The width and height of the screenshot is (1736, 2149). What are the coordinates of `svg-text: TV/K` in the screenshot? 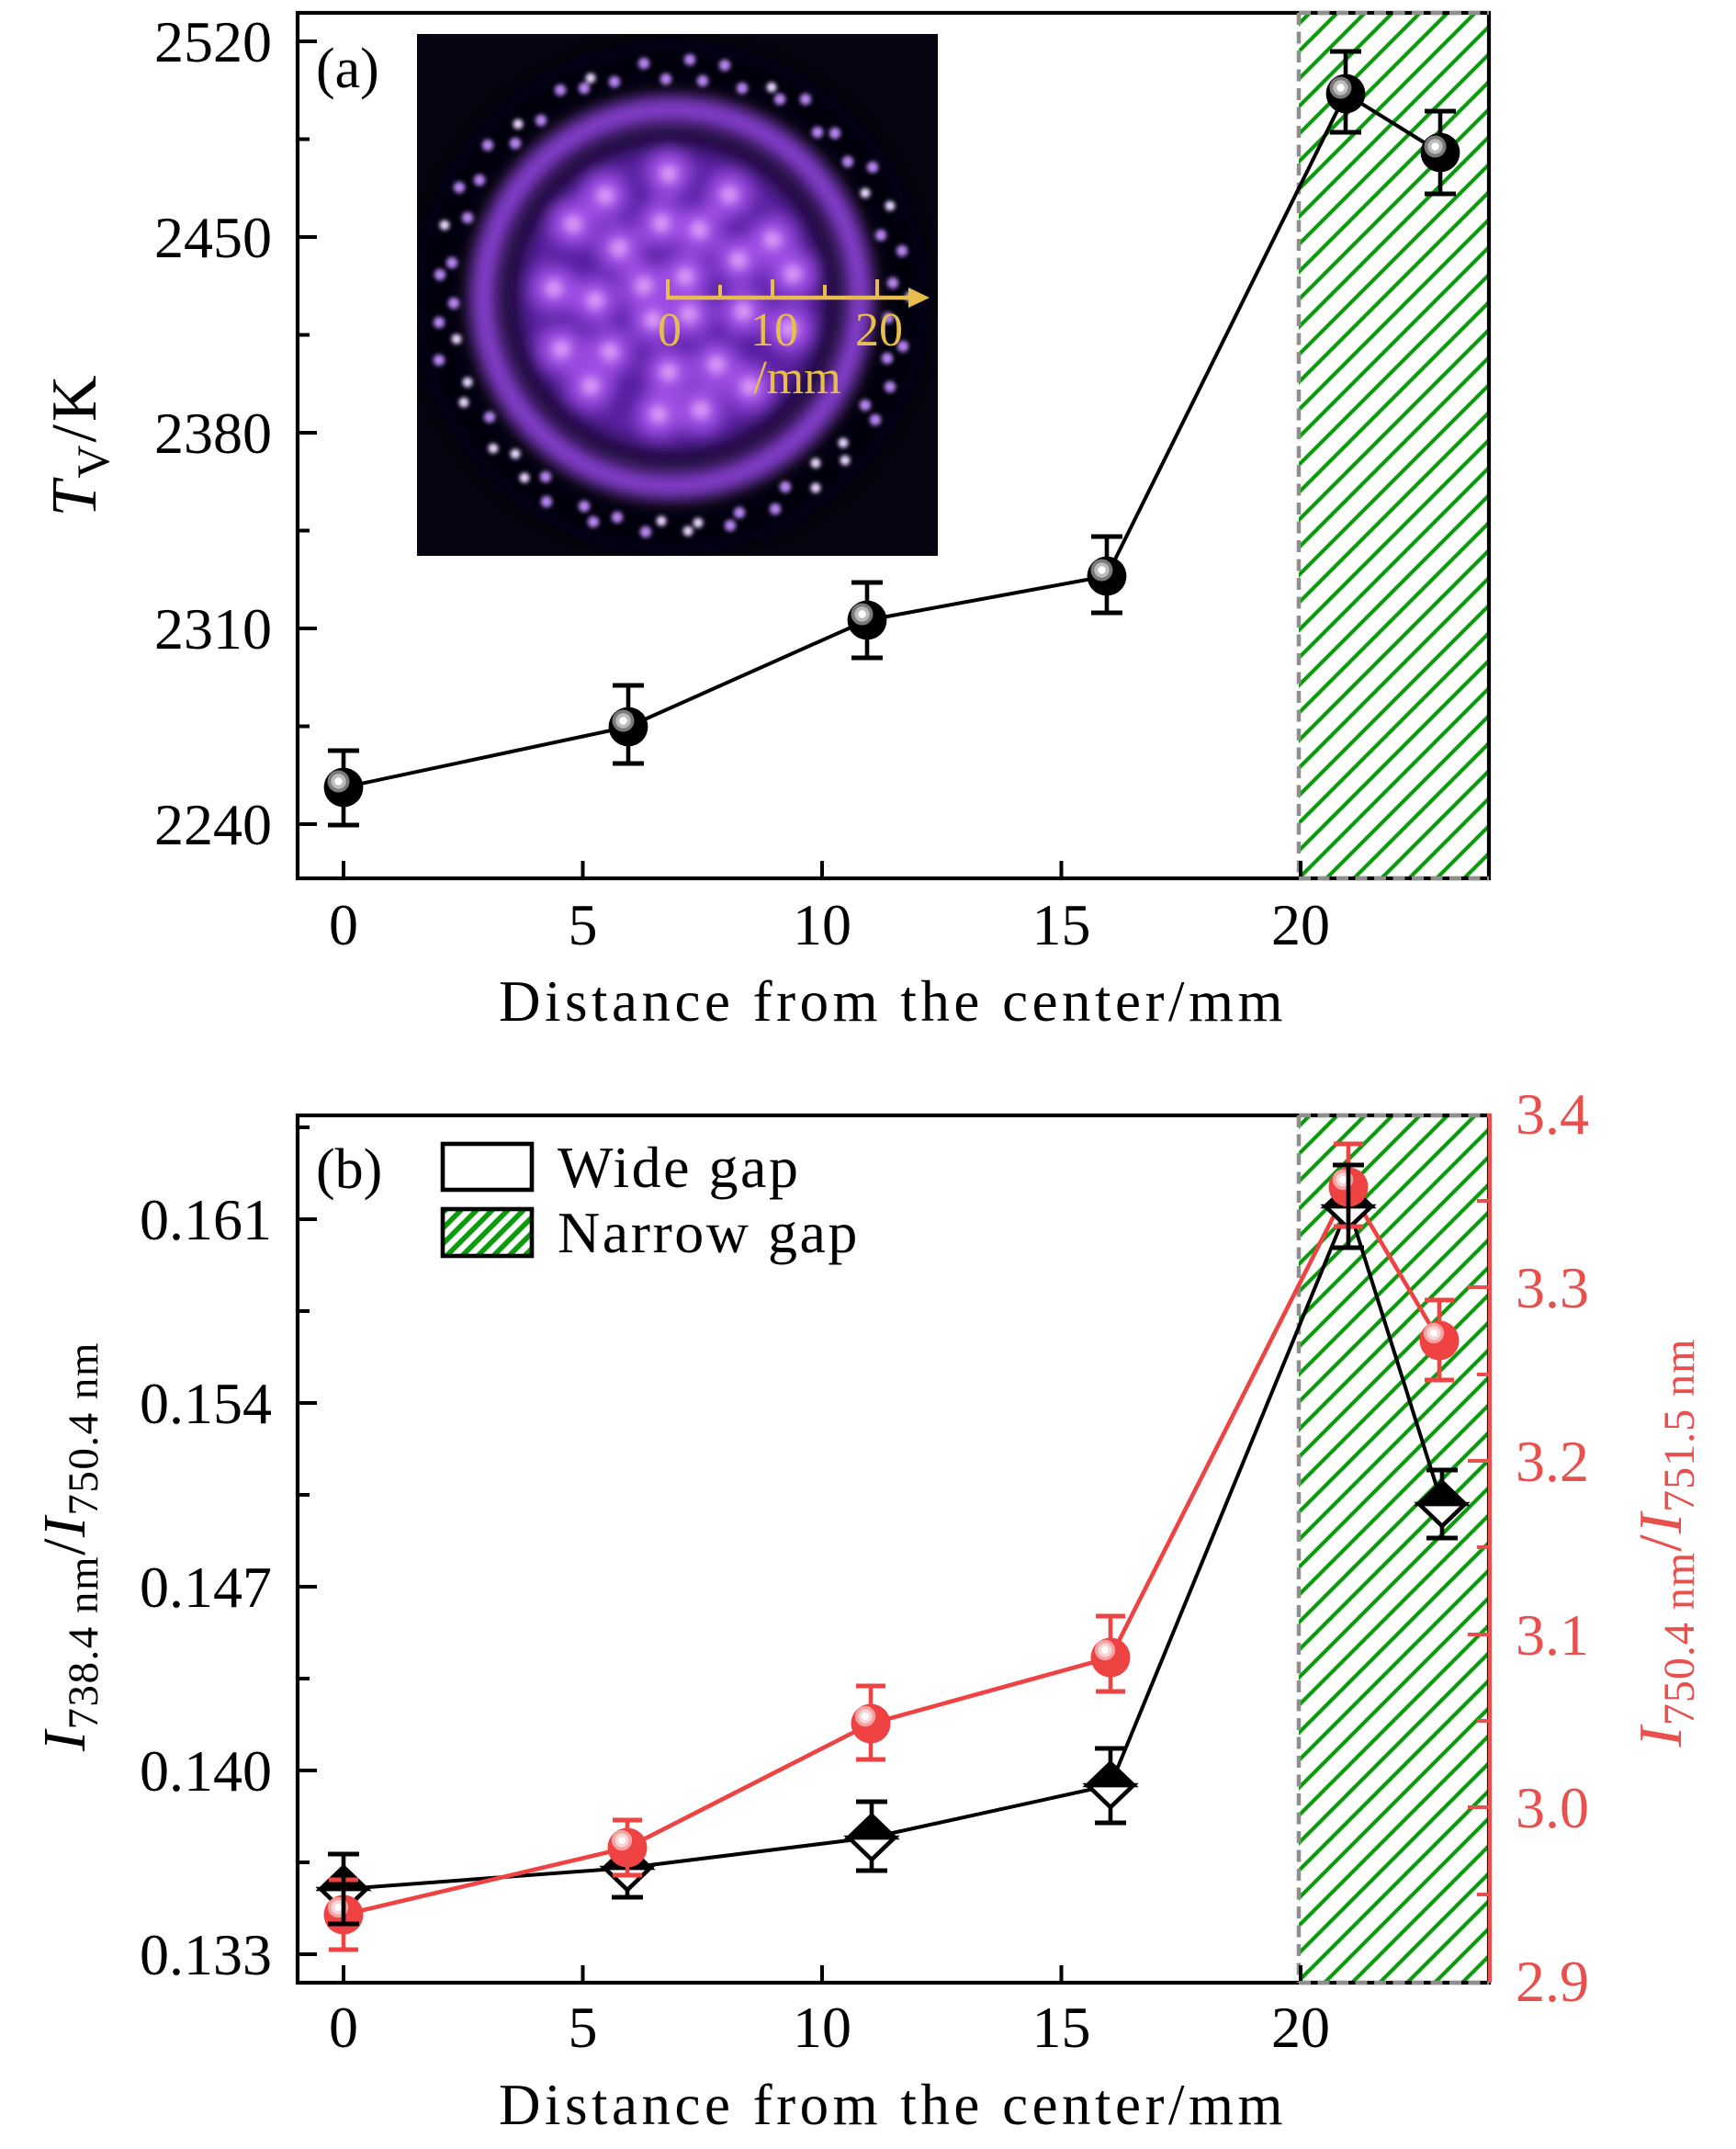 It's located at (78, 444).